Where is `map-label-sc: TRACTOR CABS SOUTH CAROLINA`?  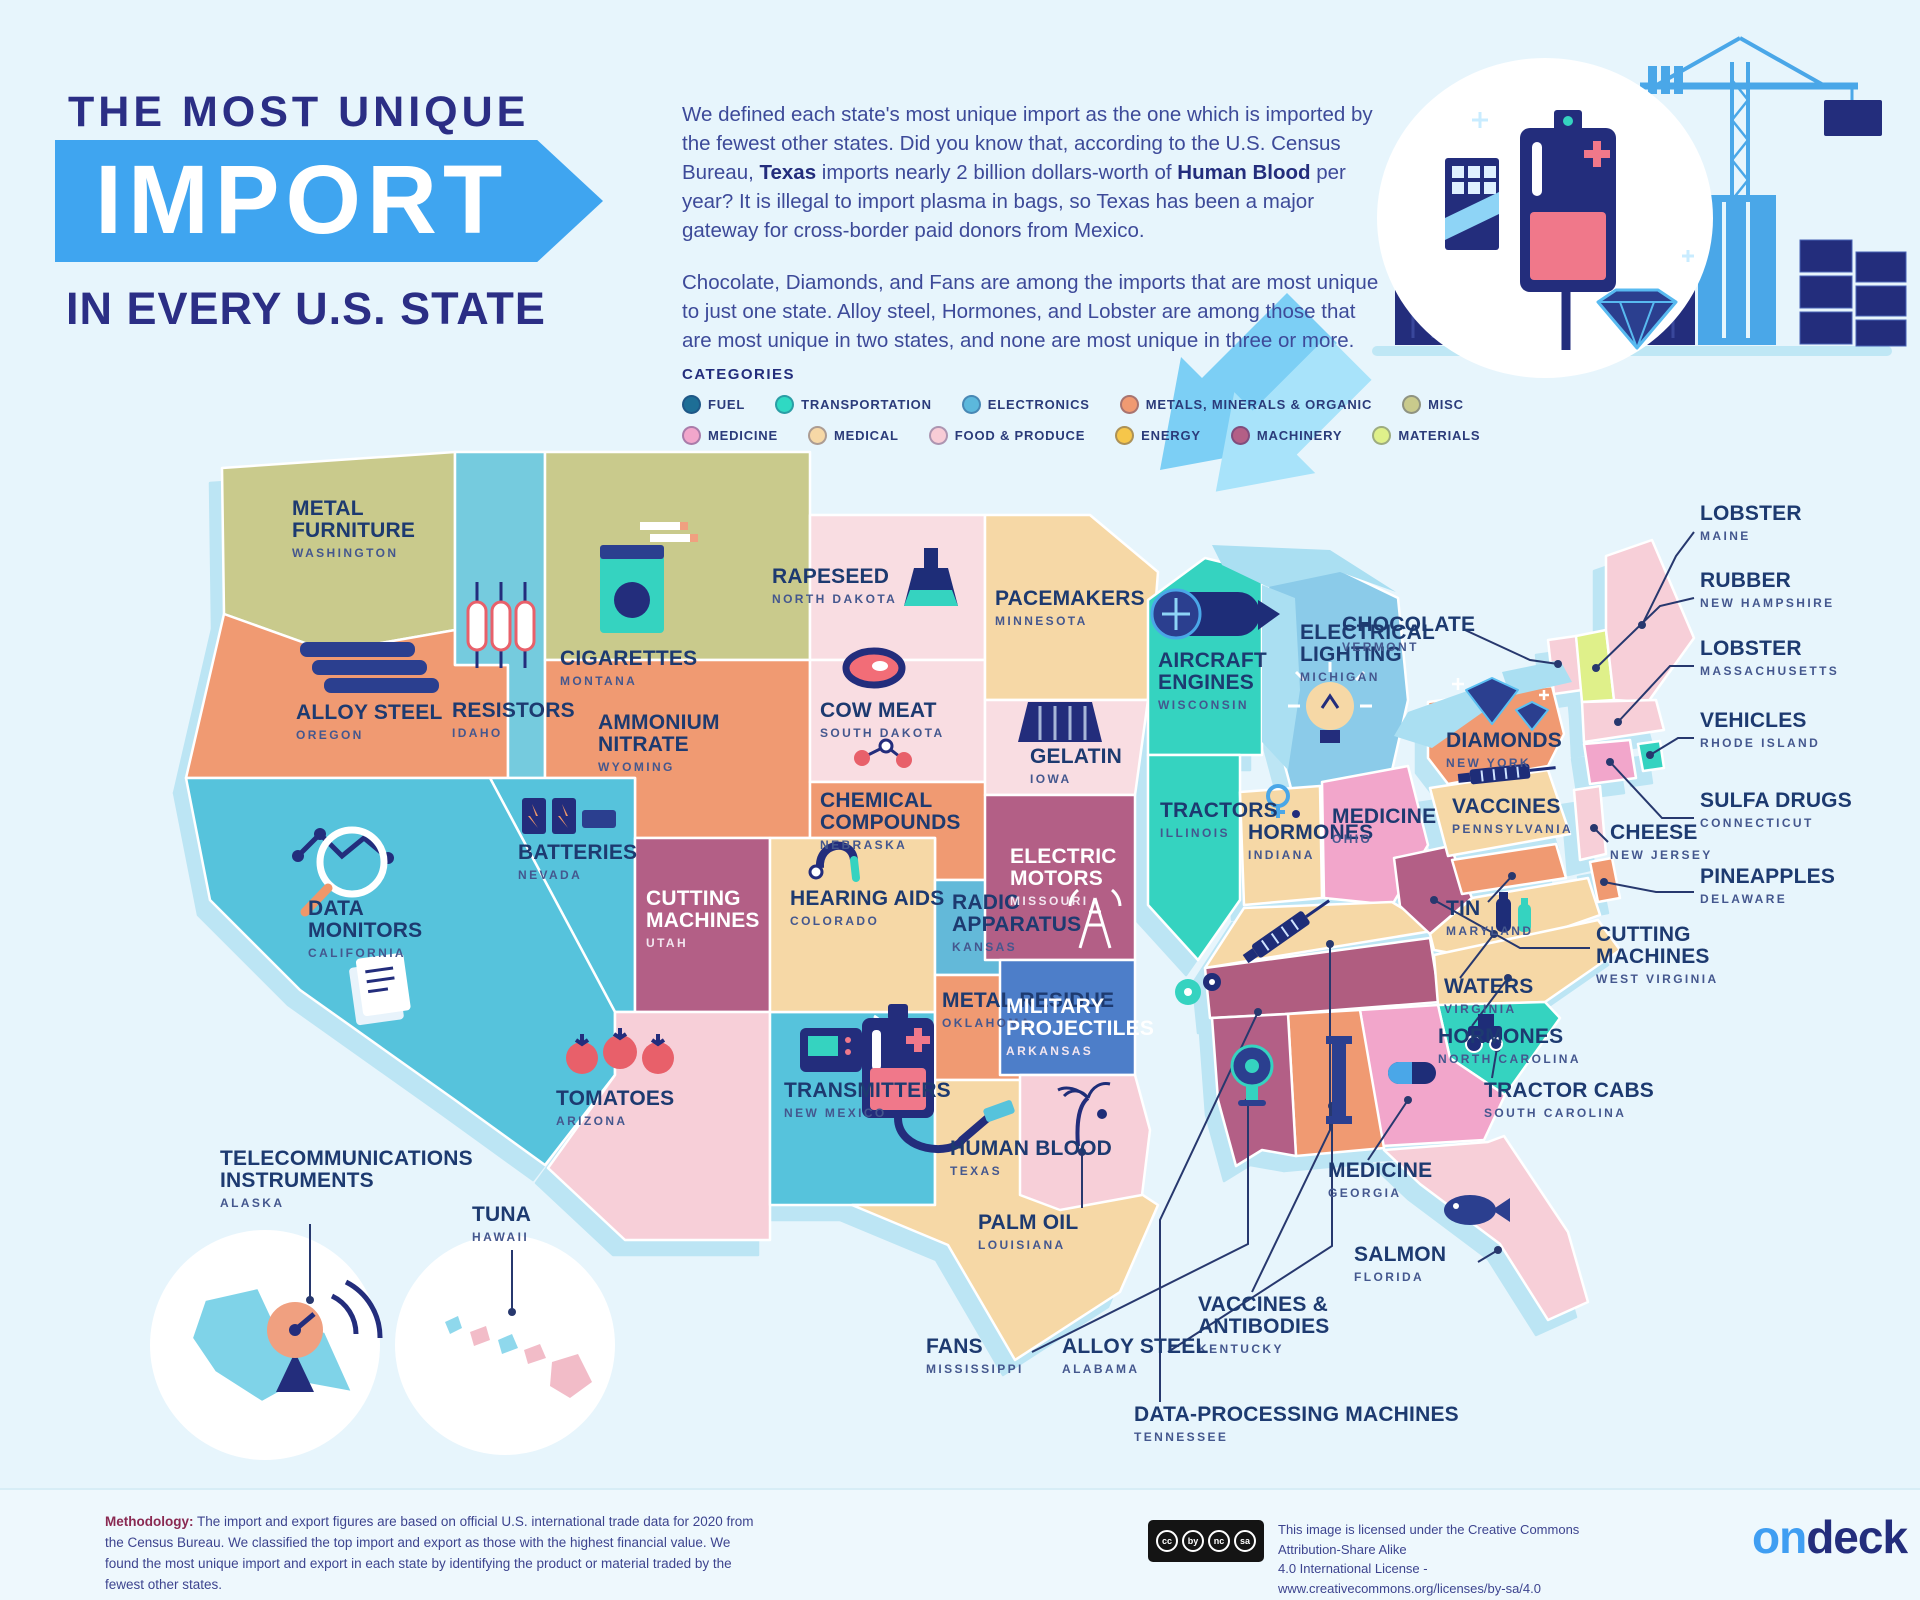
map-label-sc: TRACTOR CABS SOUTH CAROLINA is located at coordinates (1574, 1100).